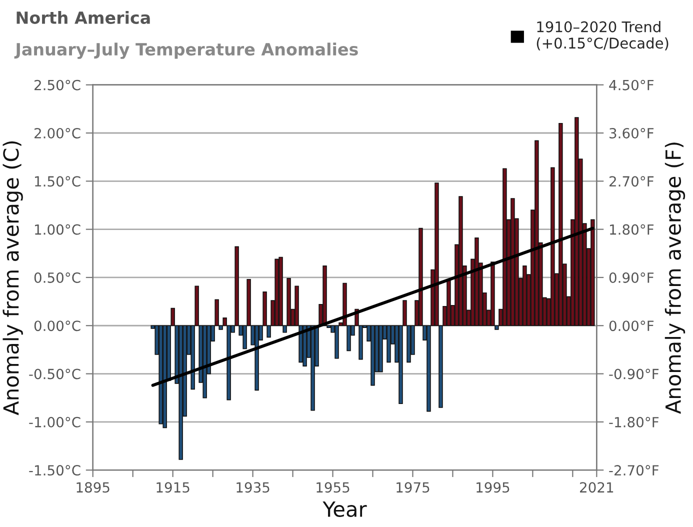 This screenshot has width=693, height=527. Describe the element at coordinates (413, 487) in the screenshot. I see `x-tick-label: 1975` at that location.